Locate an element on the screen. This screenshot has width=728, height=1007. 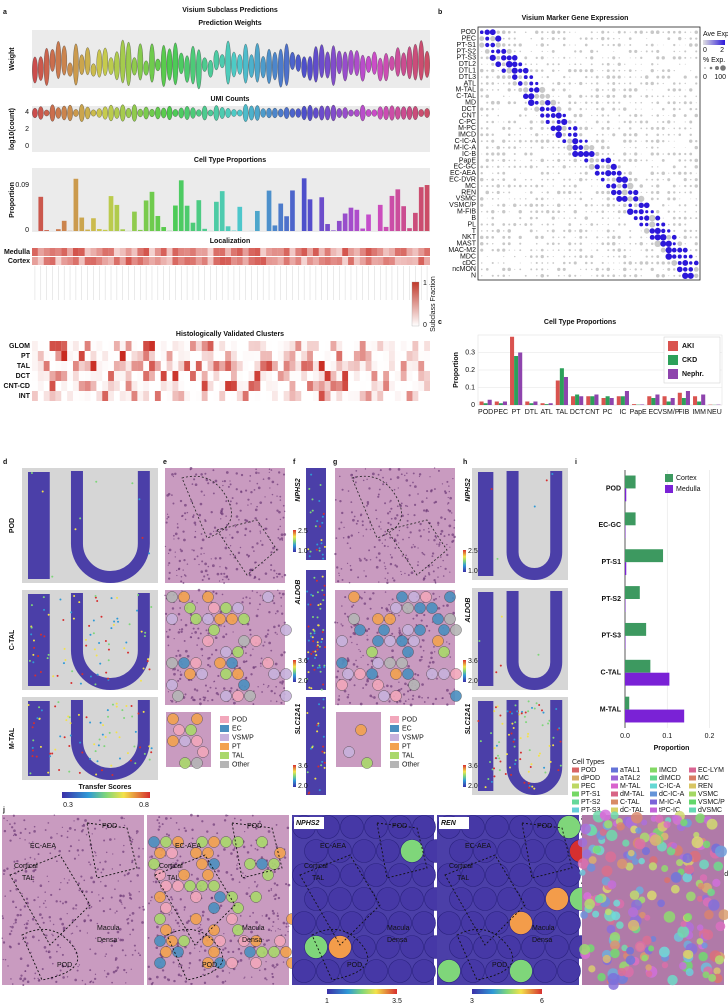
tissue-strip is located at coordinates (39, 738).